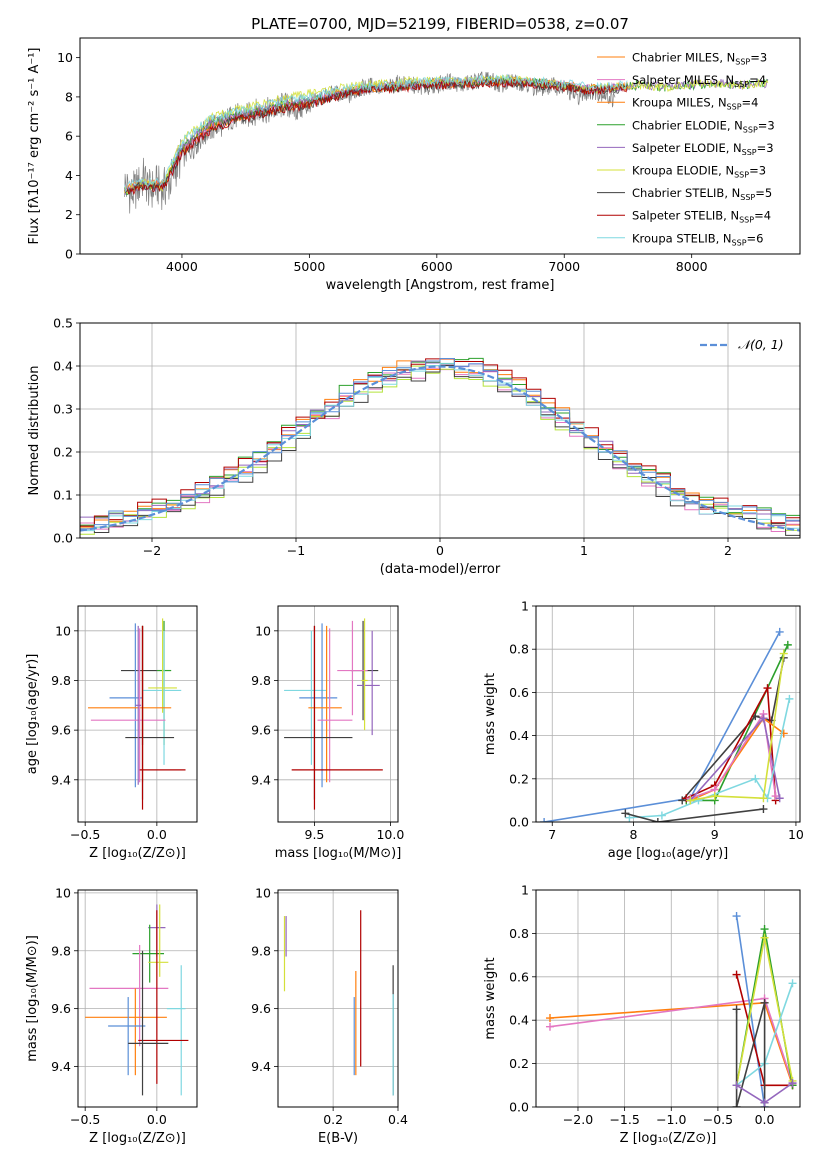 This screenshot has height=1170, width=819. I want to click on y-tick-label: 0.2, so click(63, 452).